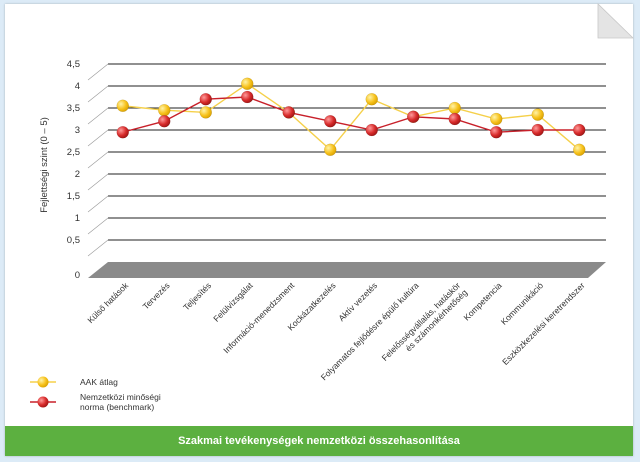 Image resolution: width=640 pixels, height=462 pixels. I want to click on x-category-line: Tervezés, so click(156, 295).